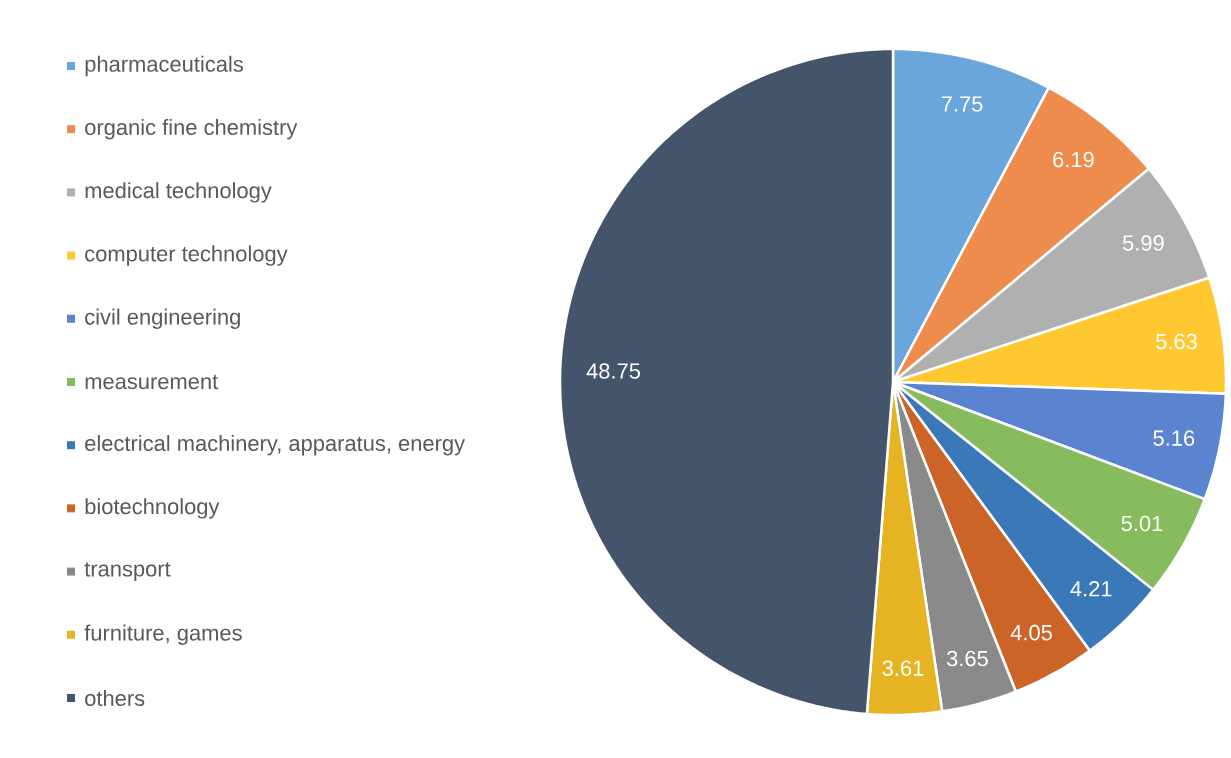  I want to click on legend-label: measurement, so click(152, 382).